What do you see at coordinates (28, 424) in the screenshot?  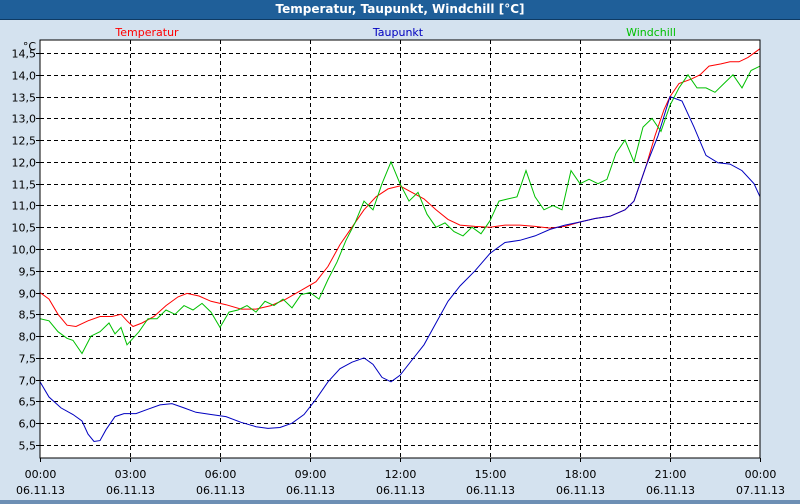 I see `y-tick-label: 6,0` at bounding box center [28, 424].